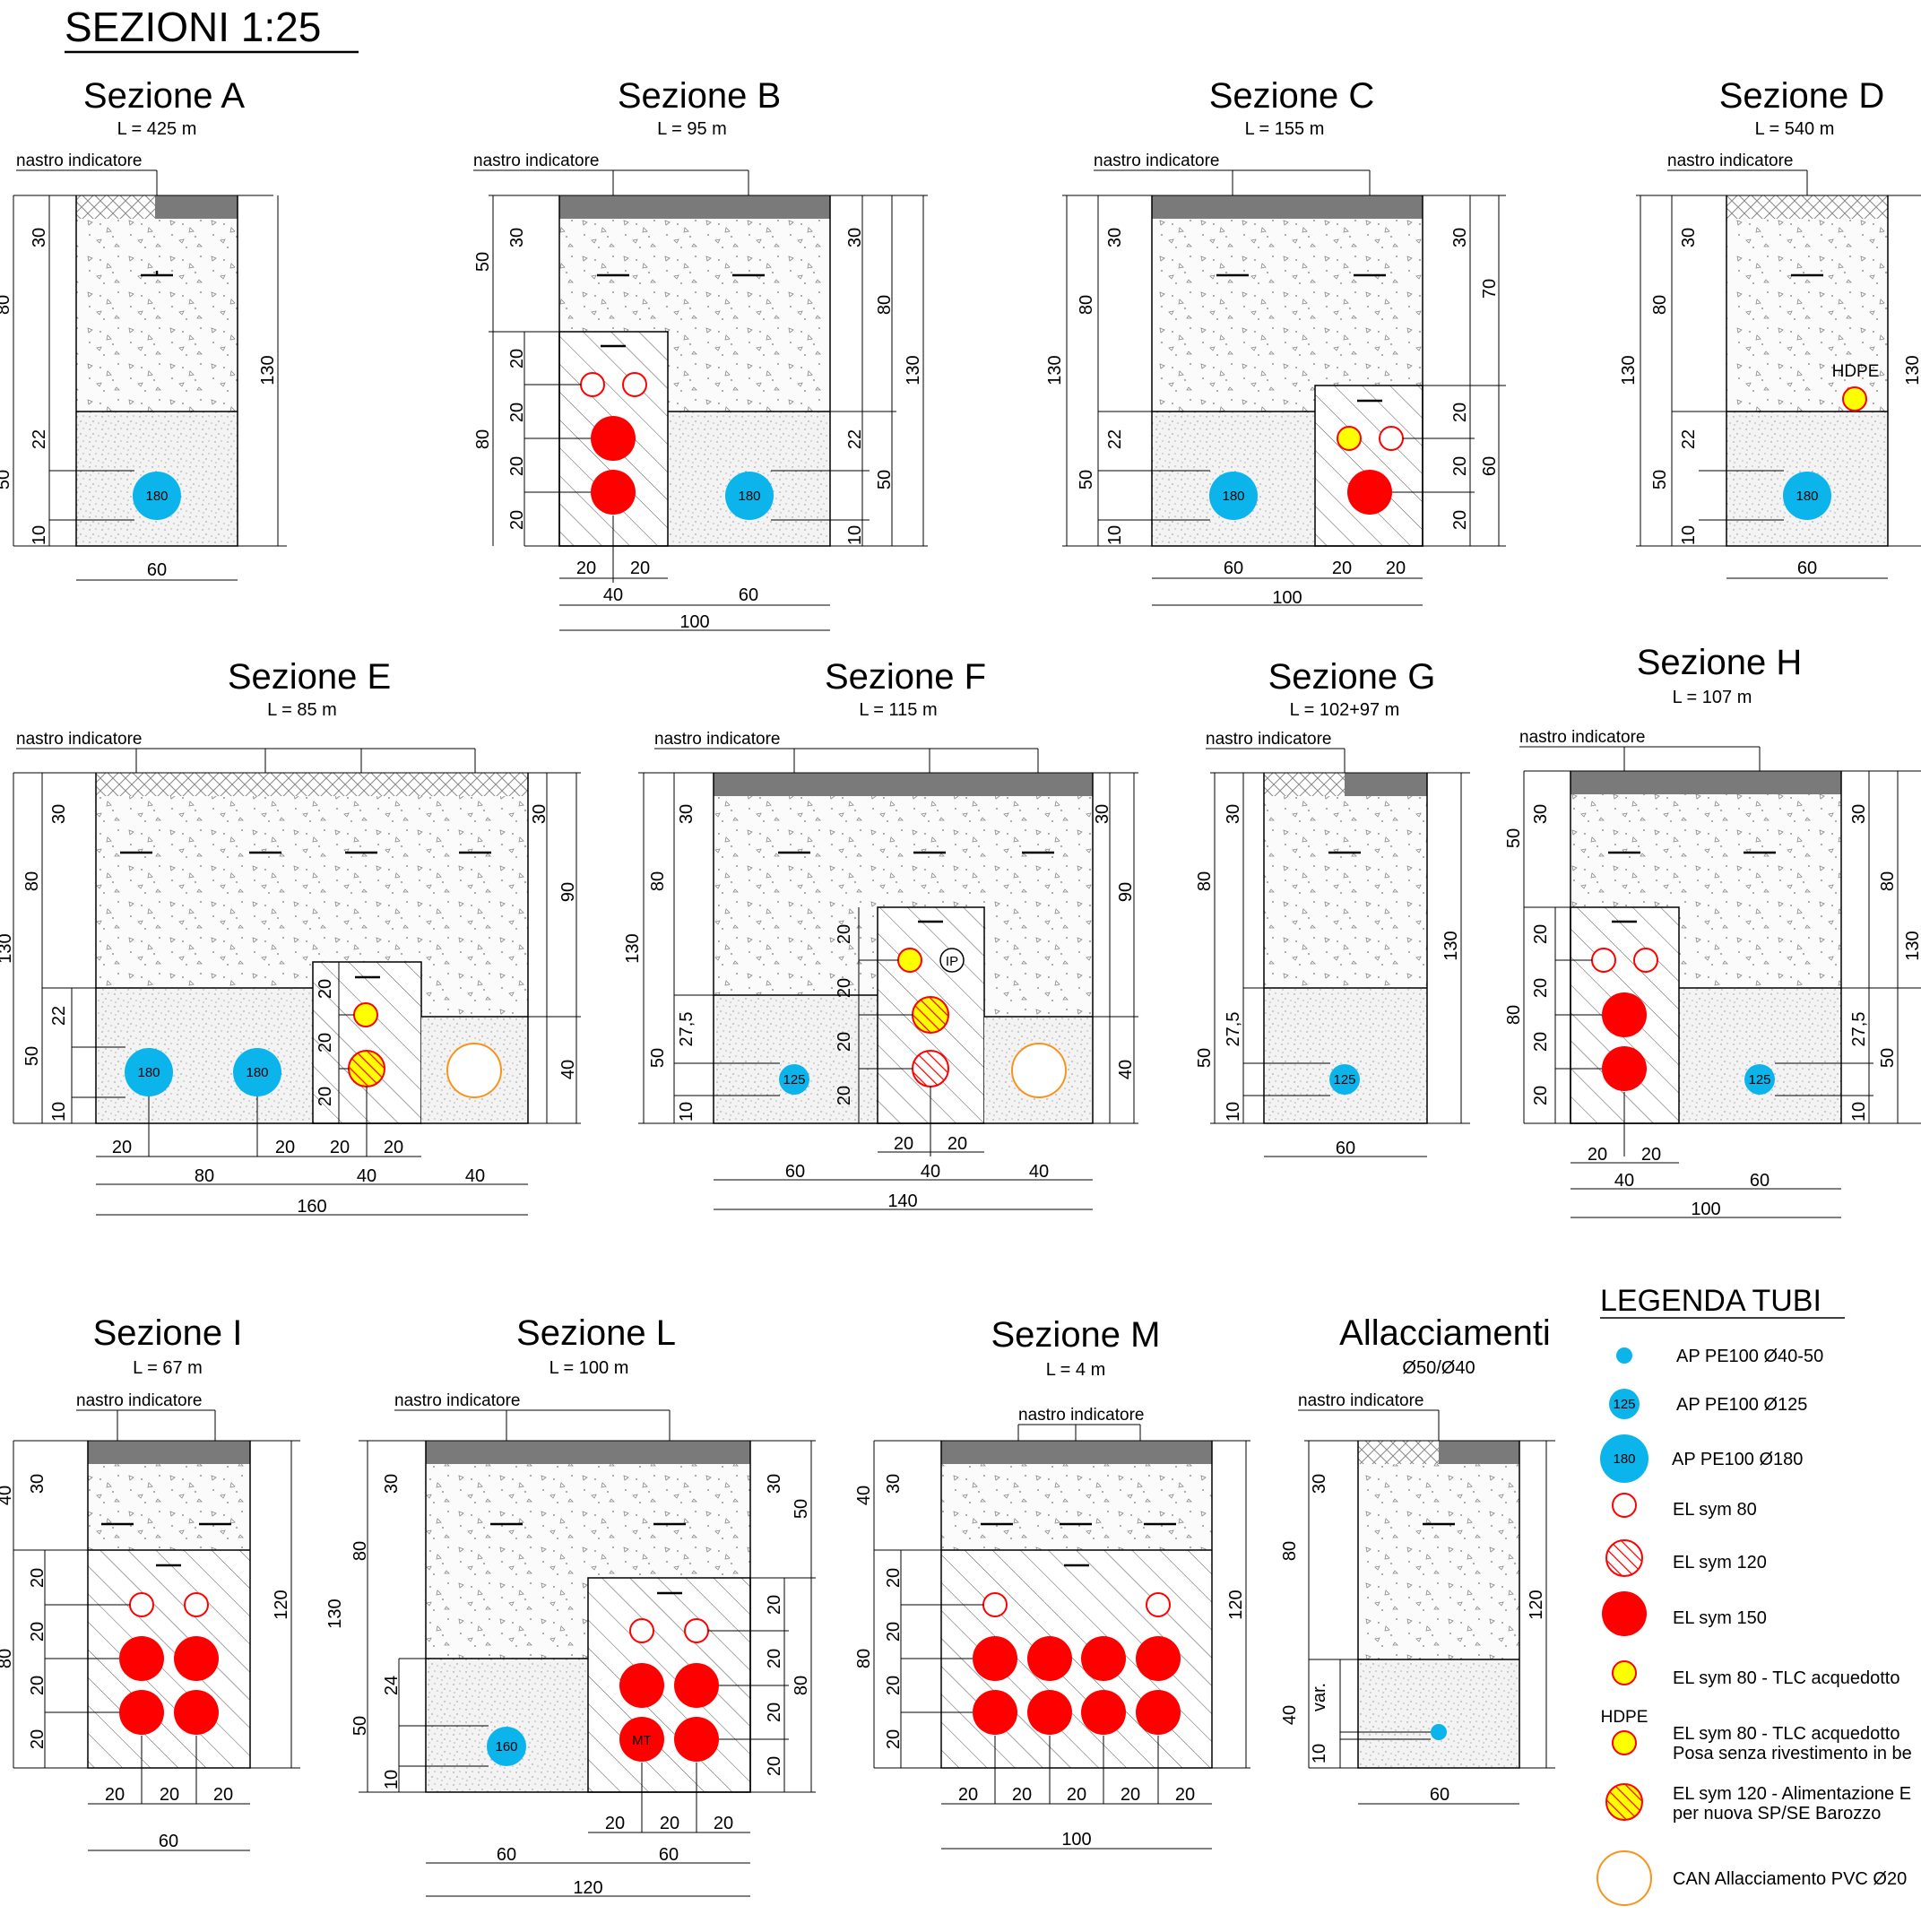 The width and height of the screenshot is (1921, 1932). What do you see at coordinates (1268, 739) in the screenshot?
I see `section-g-tape-label: nastro indicatore` at bounding box center [1268, 739].